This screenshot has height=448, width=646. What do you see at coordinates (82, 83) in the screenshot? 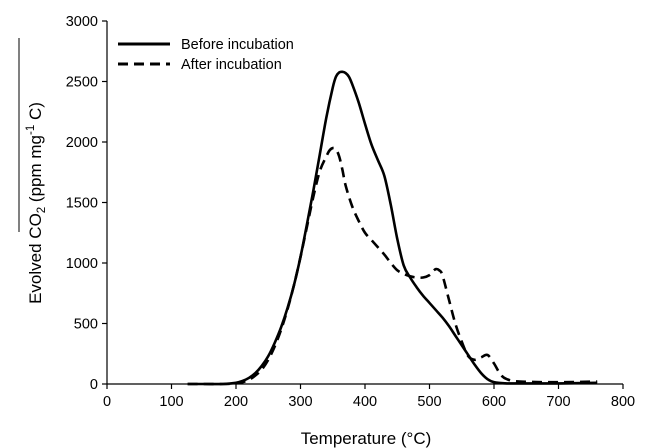
I see `y-tick-label: 2500` at bounding box center [82, 83].